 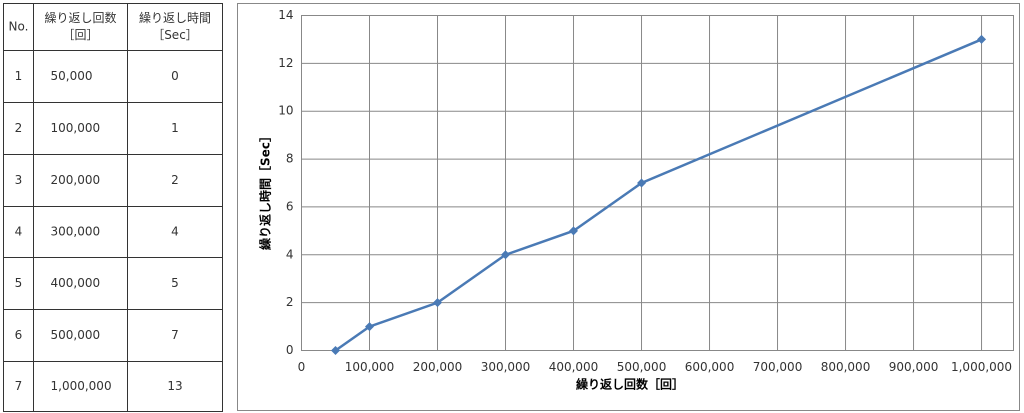 What do you see at coordinates (19, 180) in the screenshot?
I see `table-cell: 3` at bounding box center [19, 180].